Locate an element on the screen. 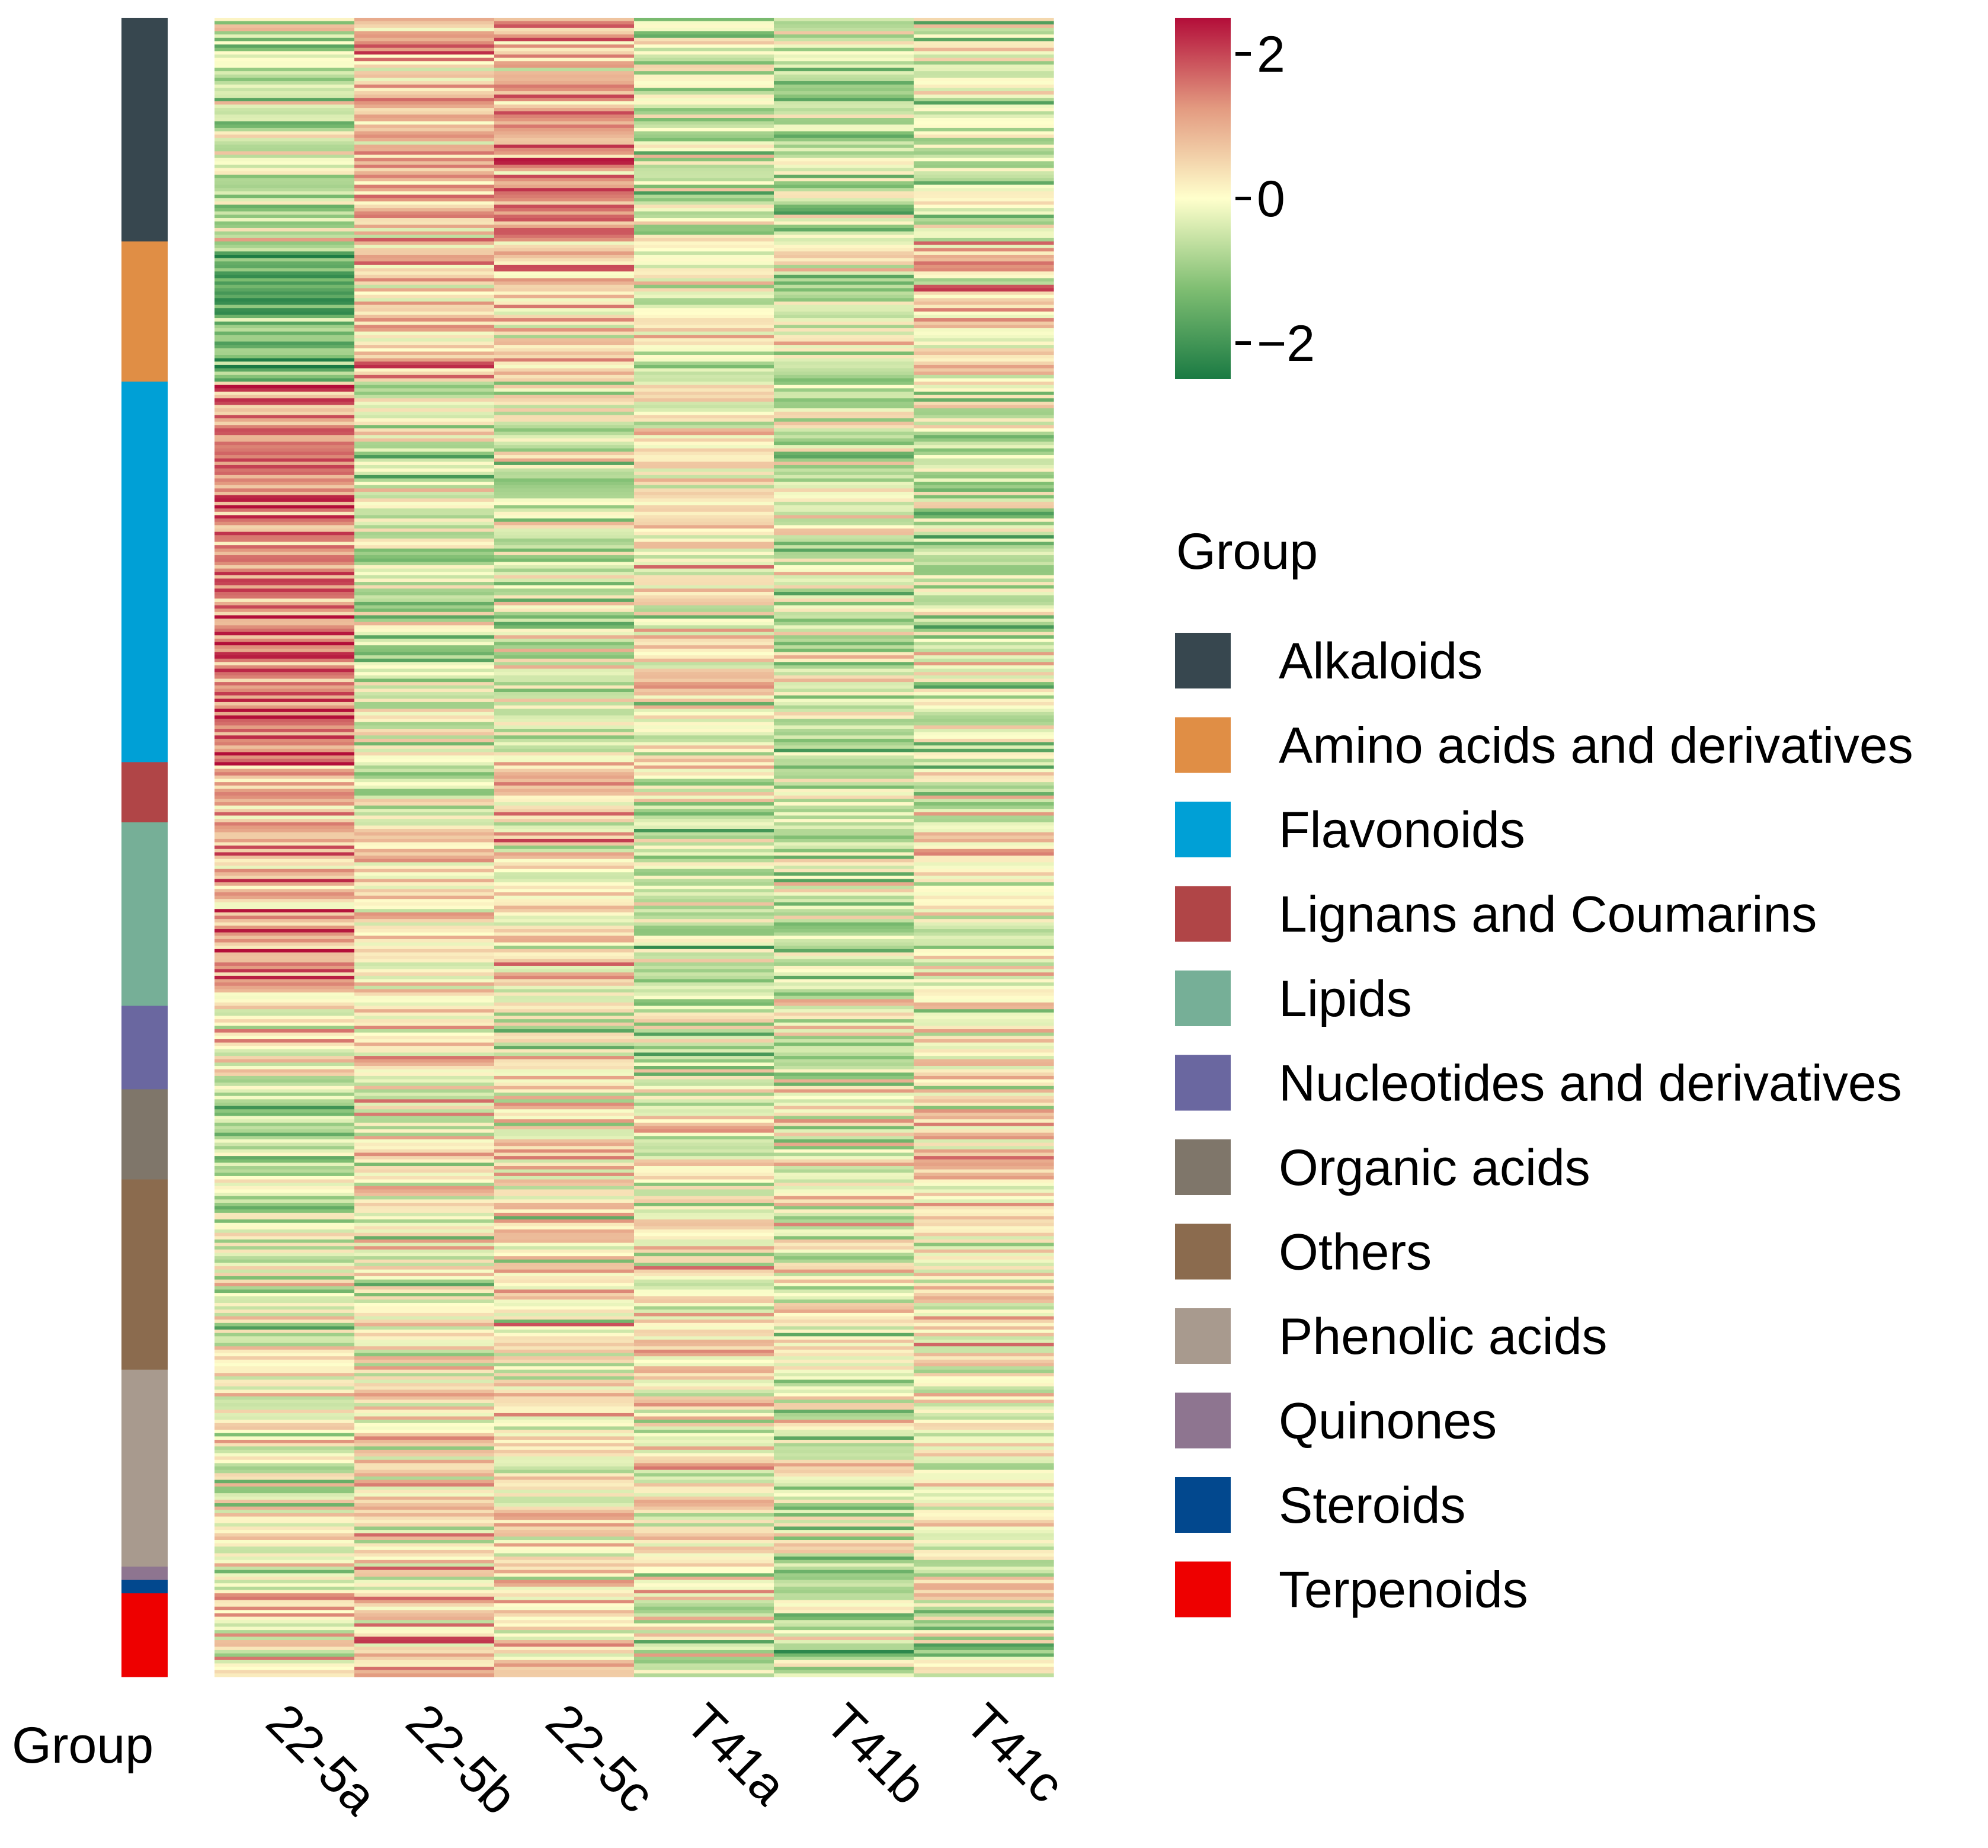  annotation-segment-amino-acids-and-derivatives is located at coordinates (144, 312).